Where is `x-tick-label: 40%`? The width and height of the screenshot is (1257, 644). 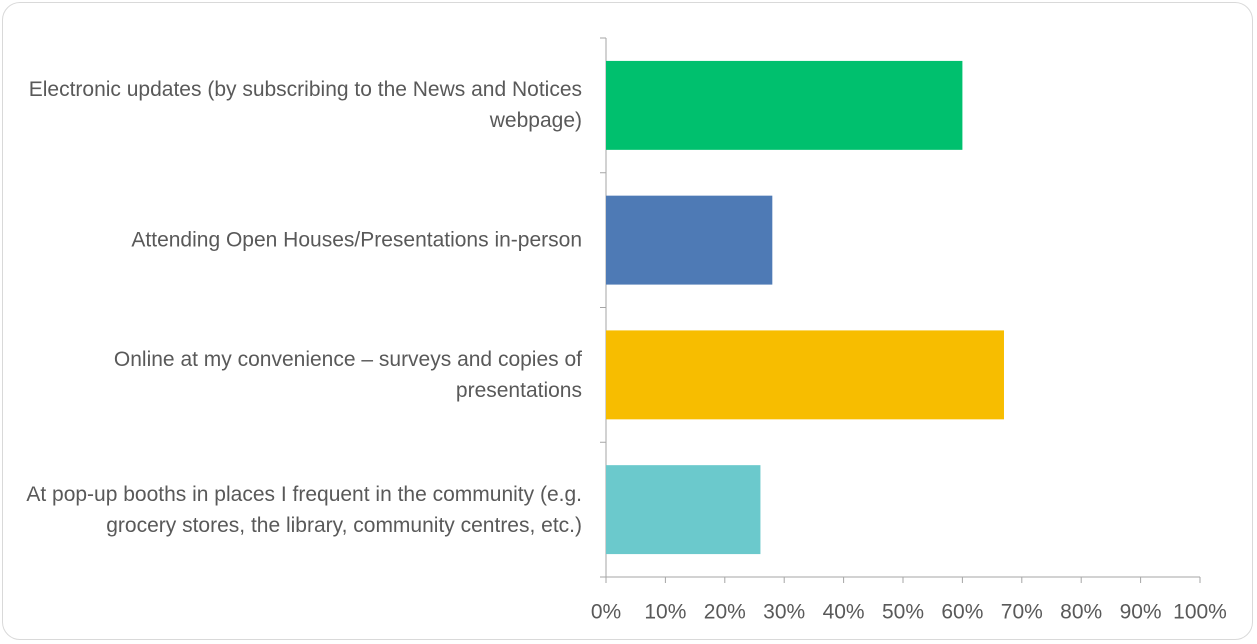
x-tick-label: 40% is located at coordinates (844, 612).